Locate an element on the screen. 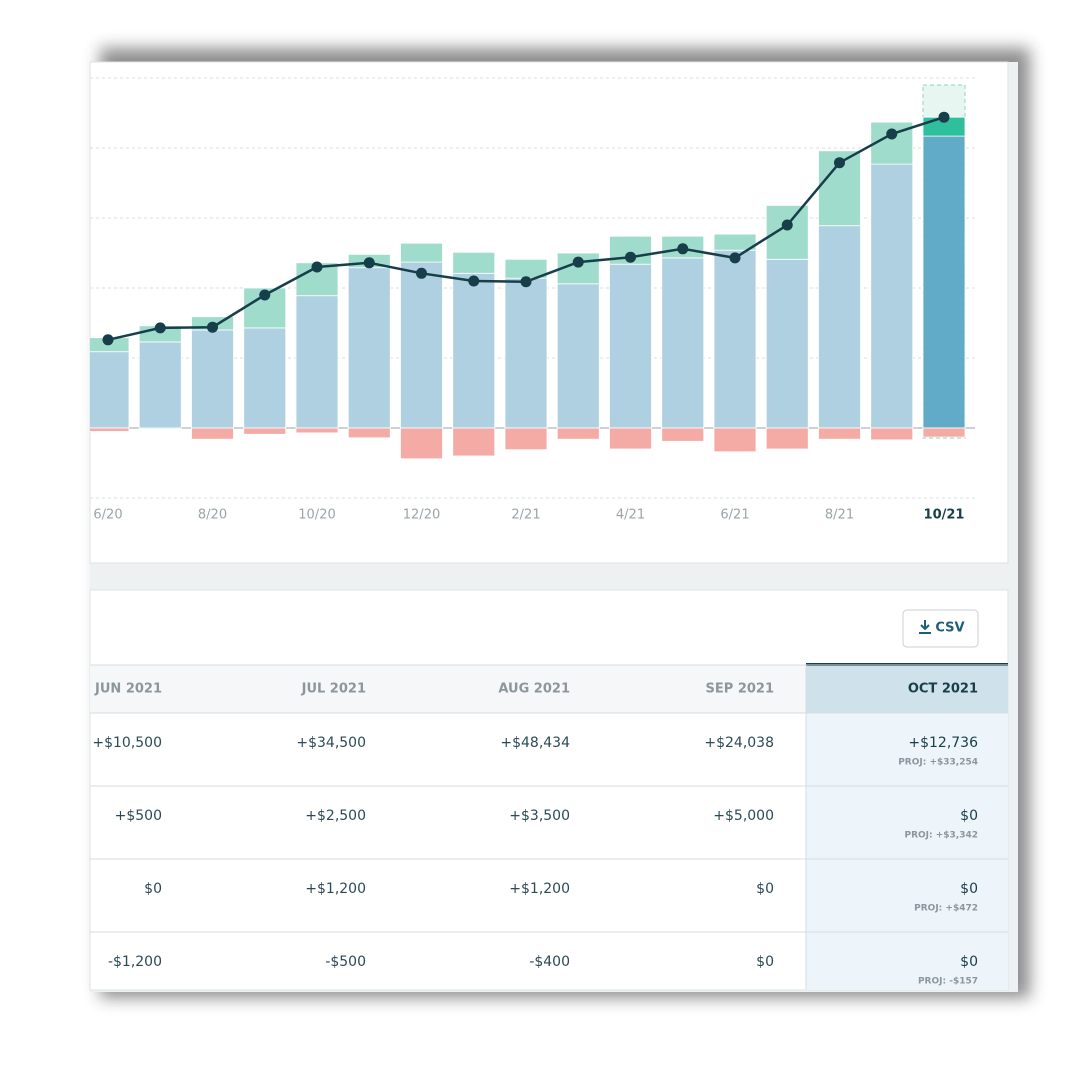  column-header: JUL 2021 is located at coordinates (333, 689).